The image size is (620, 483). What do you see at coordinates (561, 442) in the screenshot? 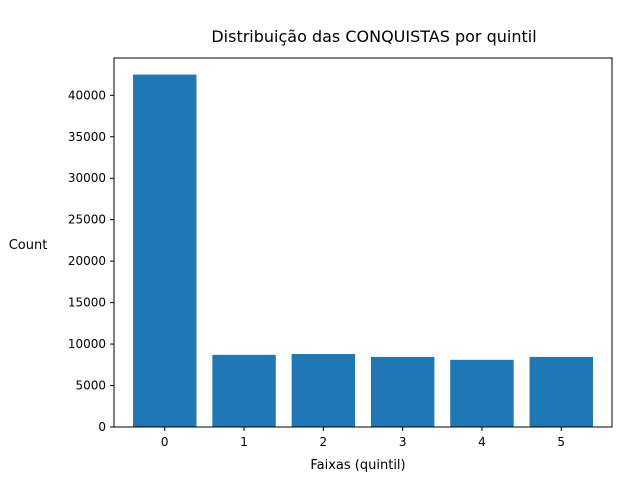
I see `x-tick-label: 5` at bounding box center [561, 442].